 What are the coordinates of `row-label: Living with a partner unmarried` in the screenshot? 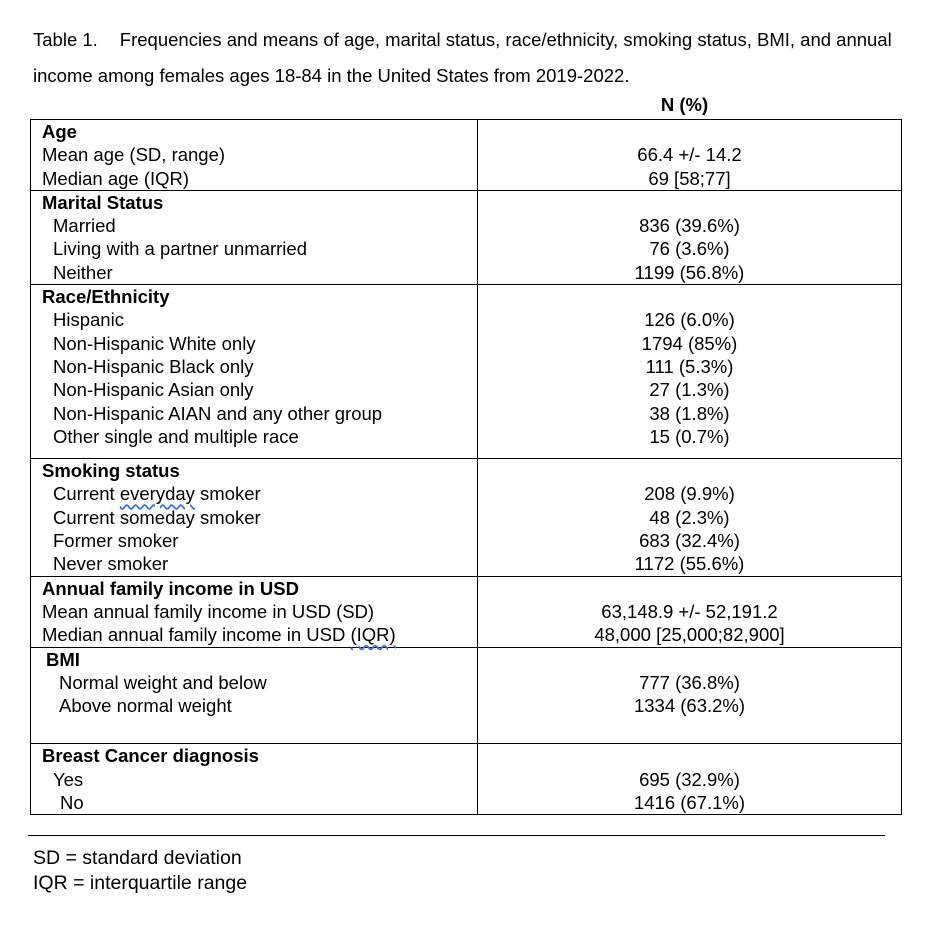 It's located at (180, 249).